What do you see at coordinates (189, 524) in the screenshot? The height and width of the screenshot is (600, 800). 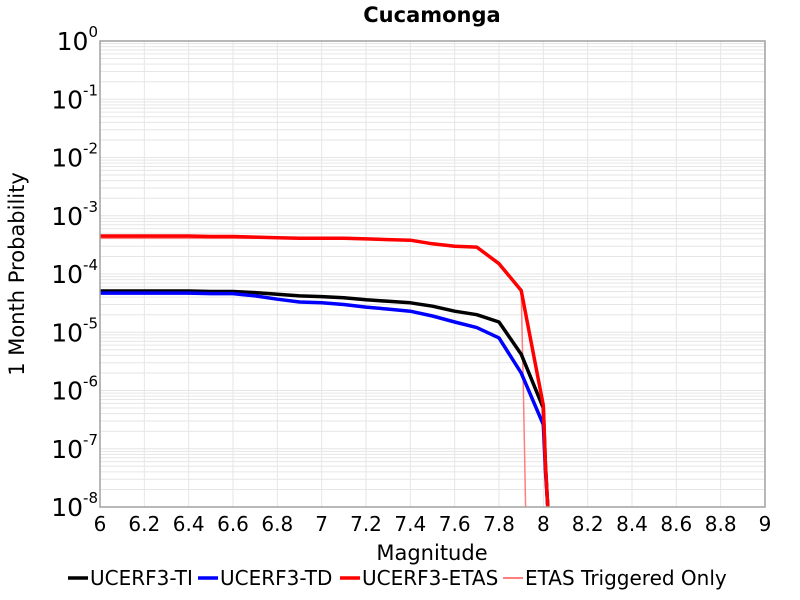 I see `x-tick-label: 6.4` at bounding box center [189, 524].